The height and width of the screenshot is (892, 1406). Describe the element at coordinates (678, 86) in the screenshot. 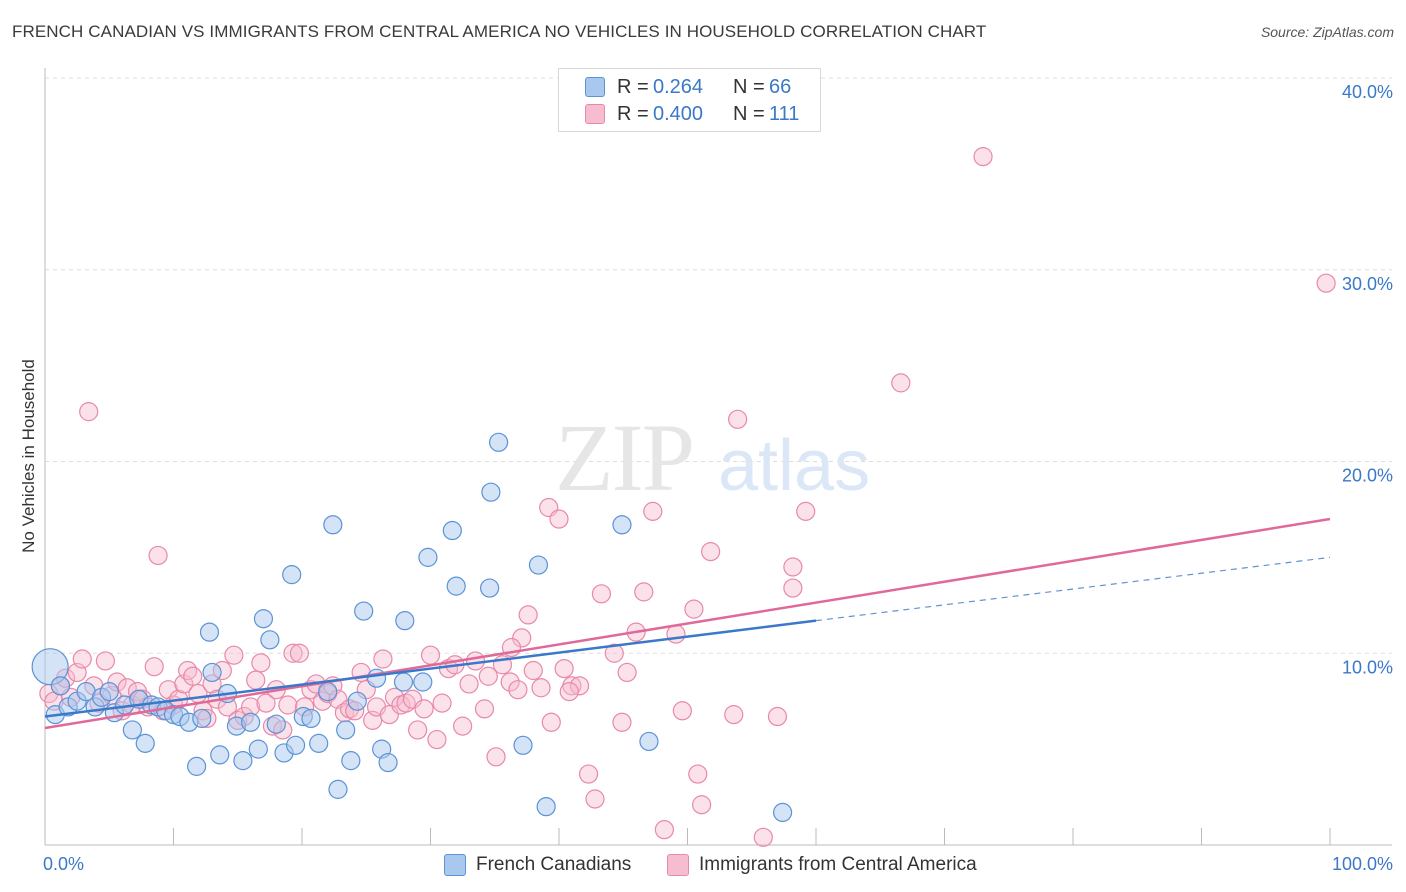

I see `r-value: 0.264` at that location.